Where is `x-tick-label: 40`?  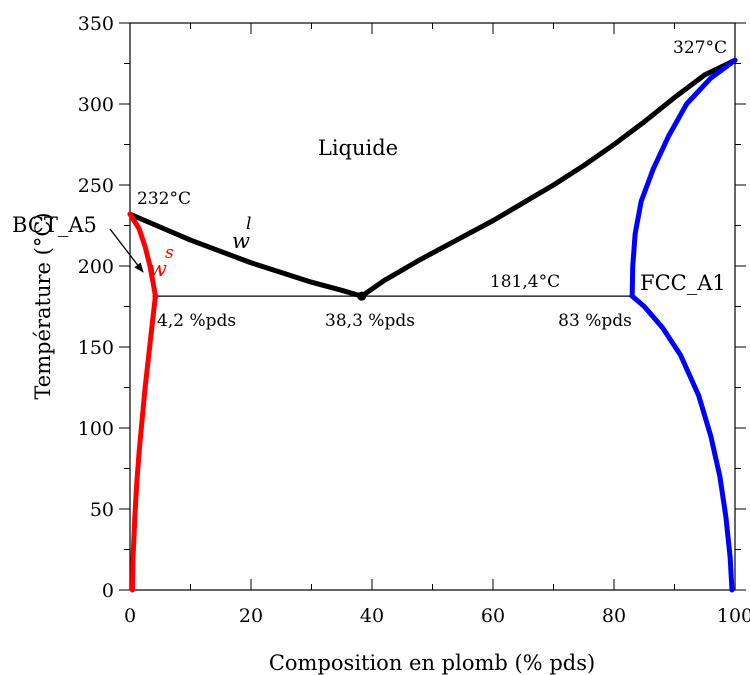
x-tick-label: 40 is located at coordinates (372, 616).